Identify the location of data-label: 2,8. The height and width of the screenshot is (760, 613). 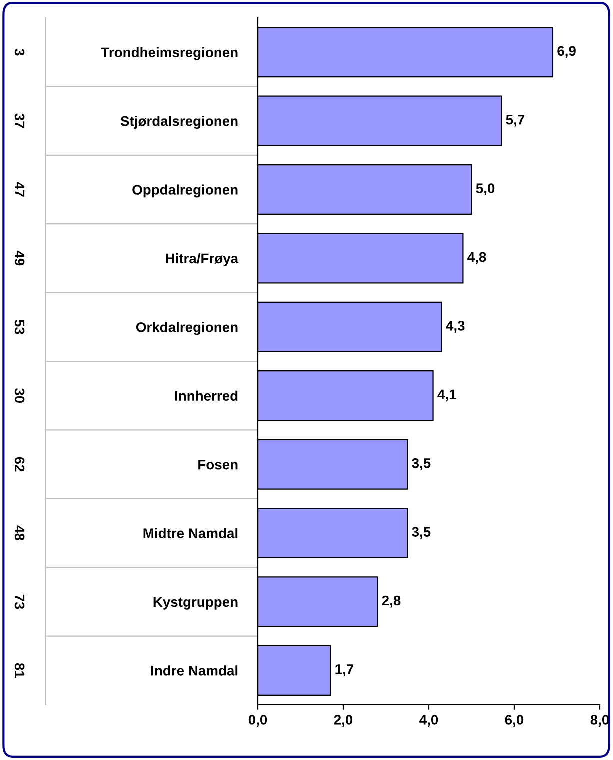
(391, 602).